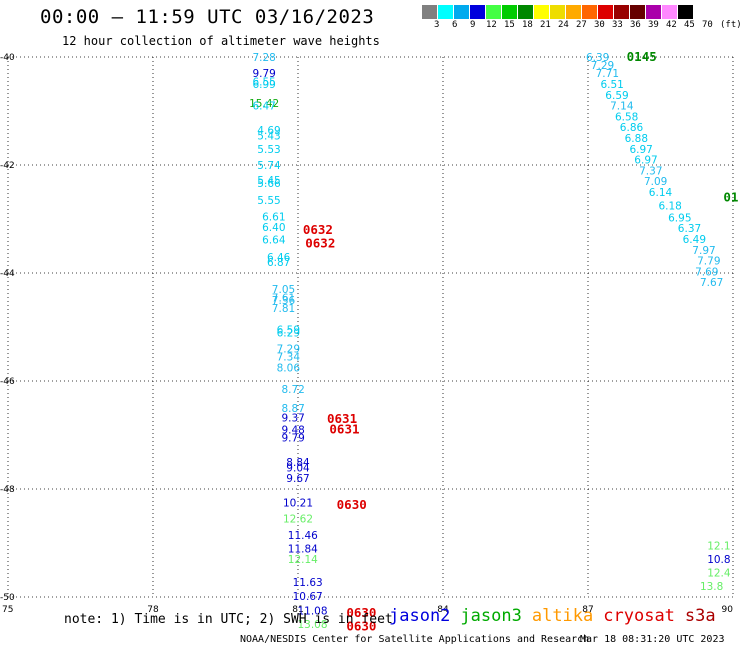 The image size is (740, 650). What do you see at coordinates (563, 25) in the screenshot?
I see `color-scale-label: 24` at bounding box center [563, 25].